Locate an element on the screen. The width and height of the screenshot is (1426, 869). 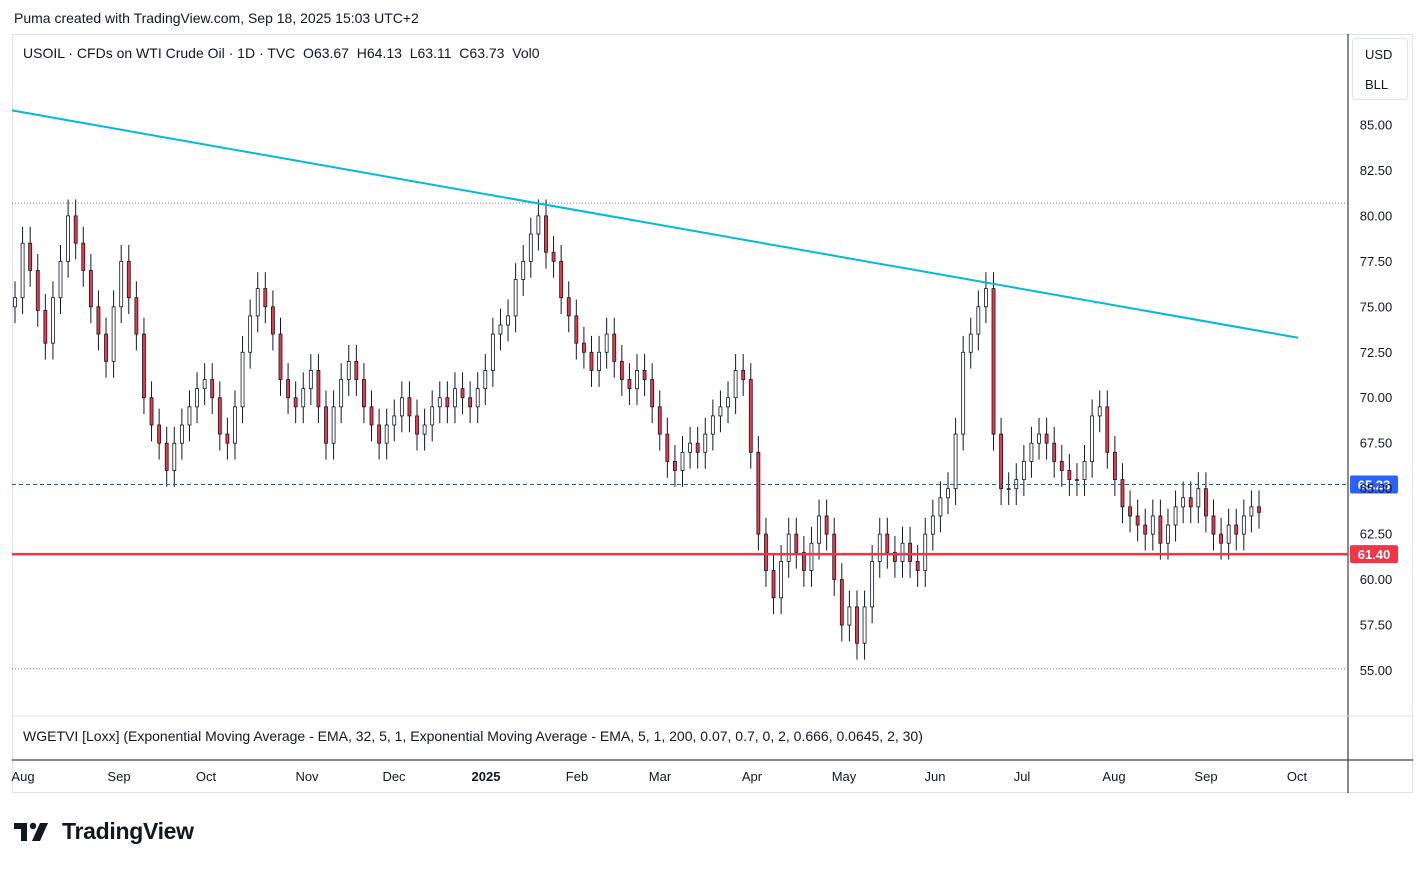
time-tick-label: Feb is located at coordinates (577, 776).